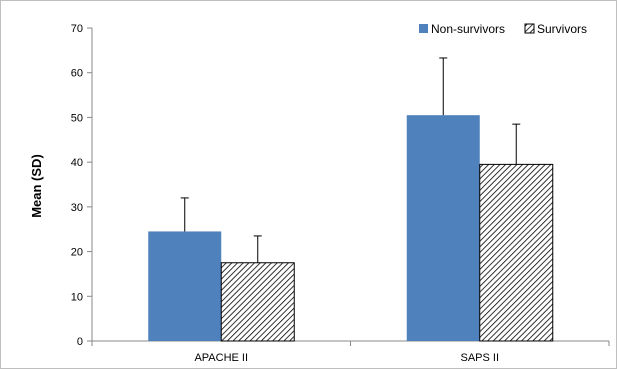 The width and height of the screenshot is (617, 370). I want to click on y-tick-label: 50, so click(77, 118).